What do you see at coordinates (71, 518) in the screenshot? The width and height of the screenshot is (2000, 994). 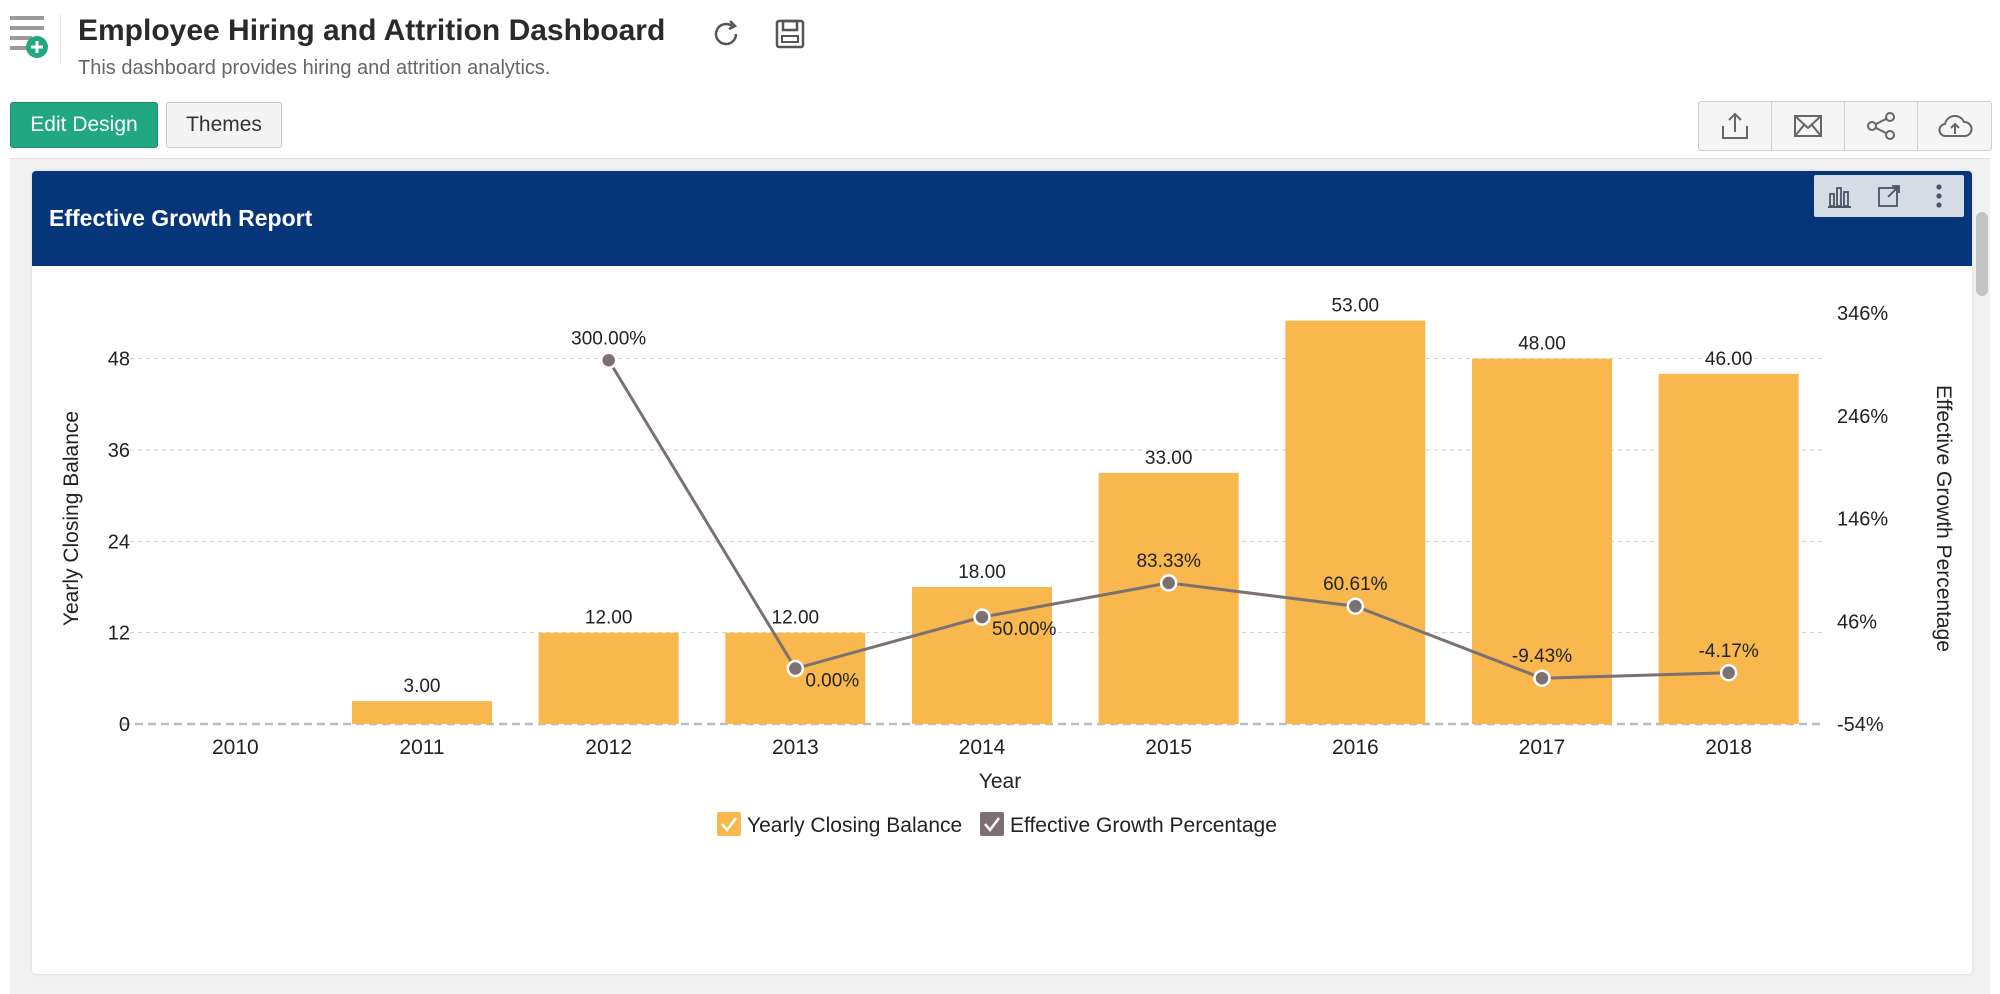 I see `y-axis-title: Yearly Closing Balance` at bounding box center [71, 518].